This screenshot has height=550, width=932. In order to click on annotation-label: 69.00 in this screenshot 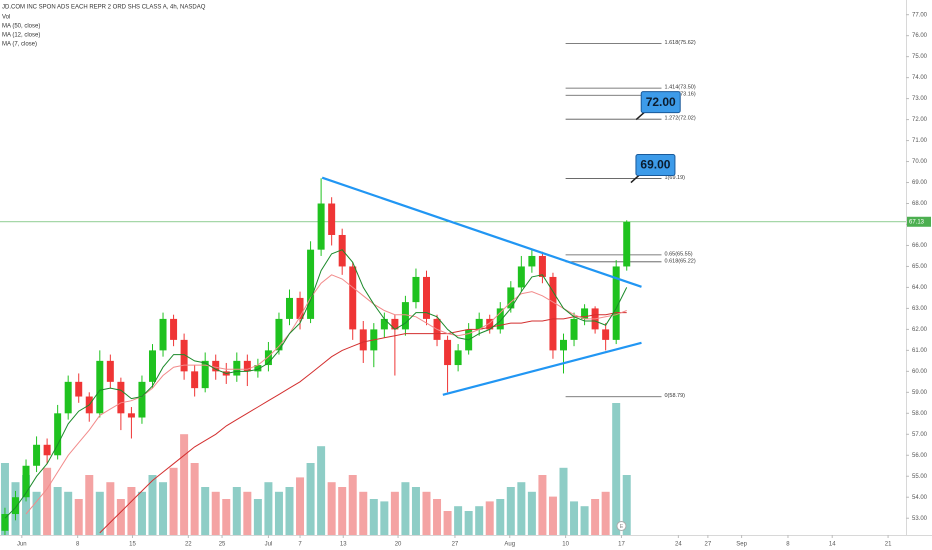, I will do `click(655, 165)`.